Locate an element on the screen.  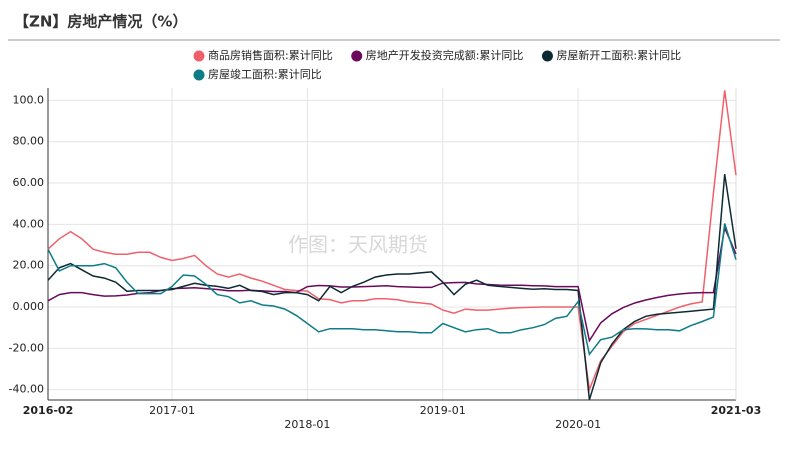
chart-title: 【ZN】房地产情况（%） is located at coordinates (100, 22).